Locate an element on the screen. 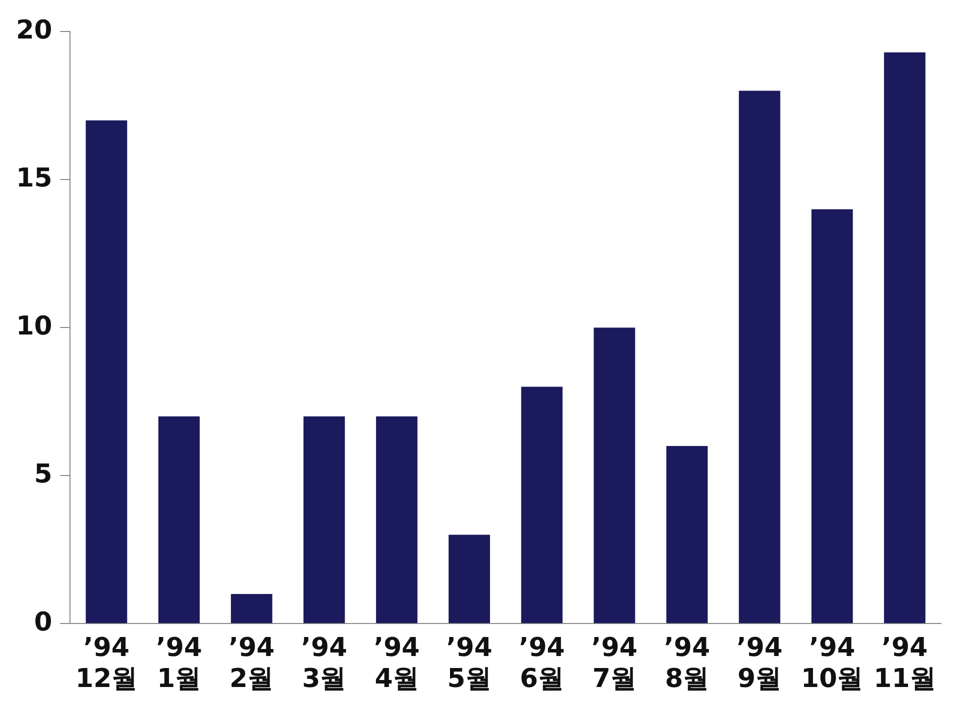 This screenshot has width=959, height=714. x-tick-label: ’94 10월 is located at coordinates (832, 663).